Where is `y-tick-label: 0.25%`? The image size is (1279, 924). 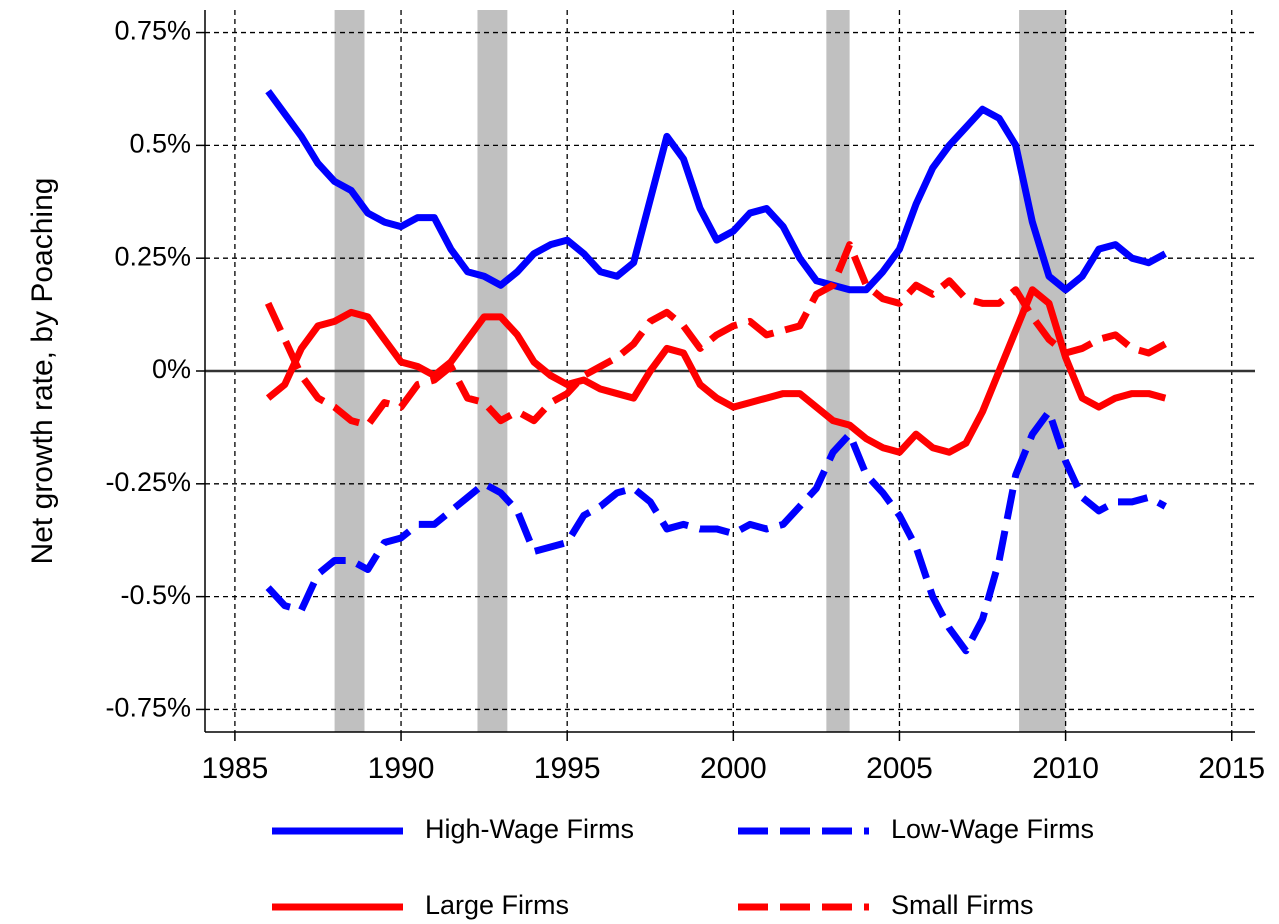 y-tick-label: 0.25% is located at coordinates (152, 256).